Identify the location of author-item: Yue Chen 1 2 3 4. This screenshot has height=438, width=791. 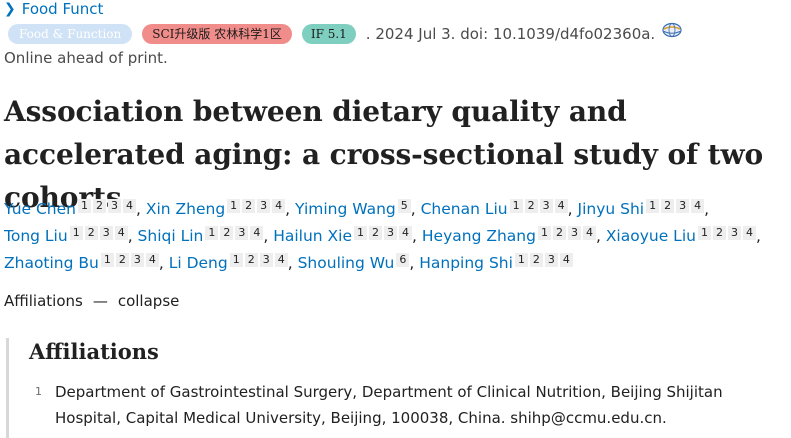
(70, 208).